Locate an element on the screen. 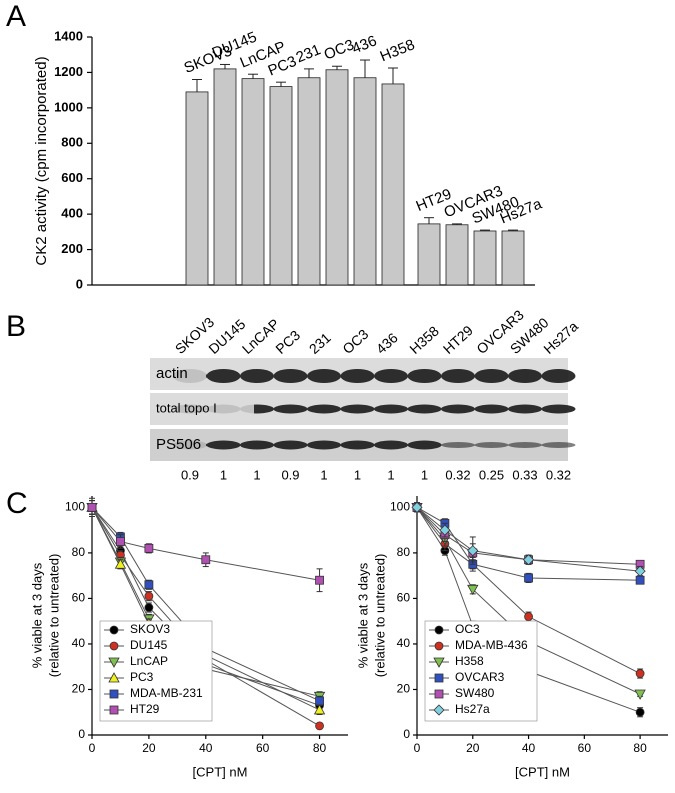  y-tick-label: 80 is located at coordinates (79, 552).